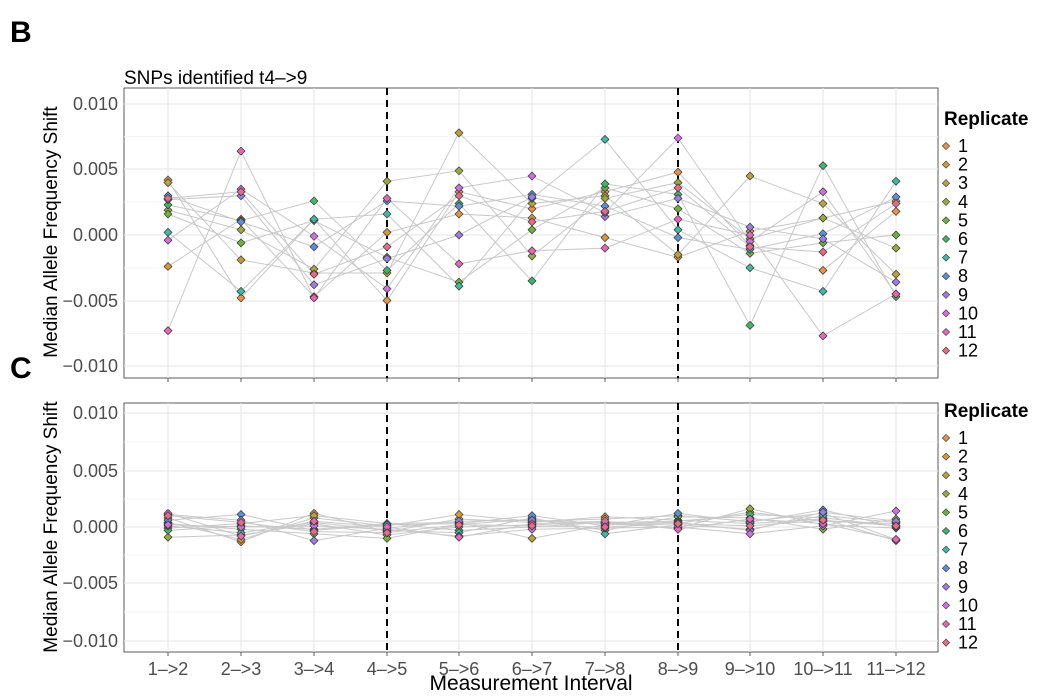  Describe the element at coordinates (963, 550) in the screenshot. I see `legend-label-7: 7` at that location.